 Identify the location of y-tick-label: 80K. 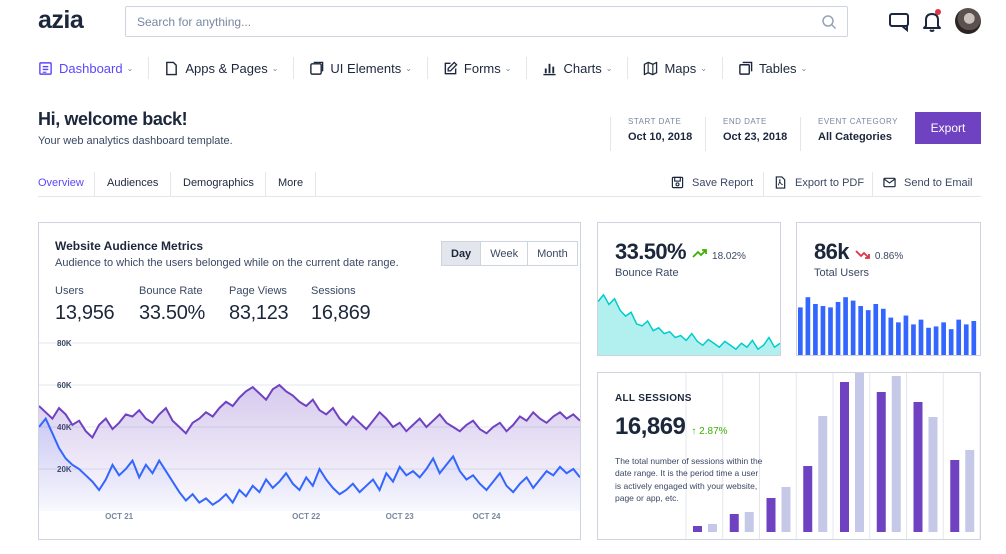
(64, 343).